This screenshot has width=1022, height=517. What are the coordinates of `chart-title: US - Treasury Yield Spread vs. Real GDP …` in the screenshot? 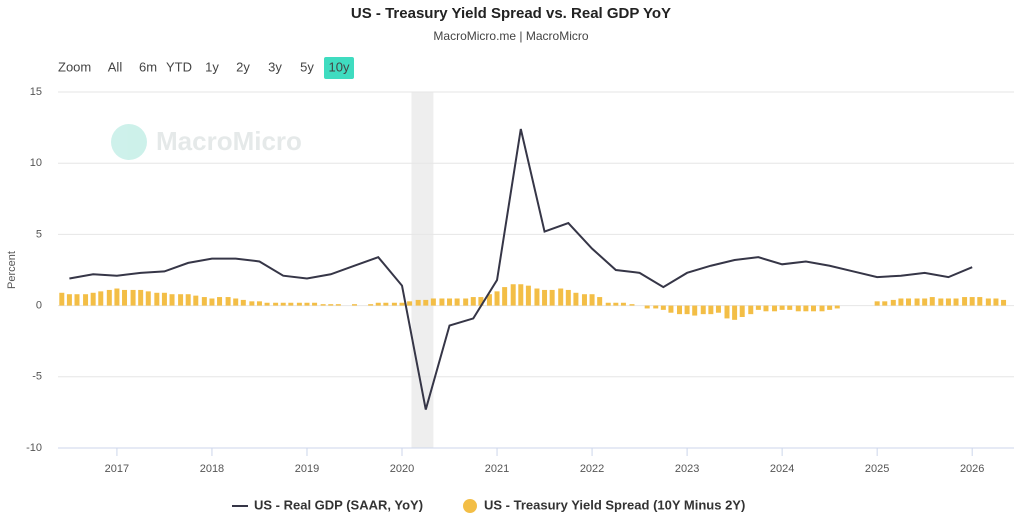 It's located at (511, 13).